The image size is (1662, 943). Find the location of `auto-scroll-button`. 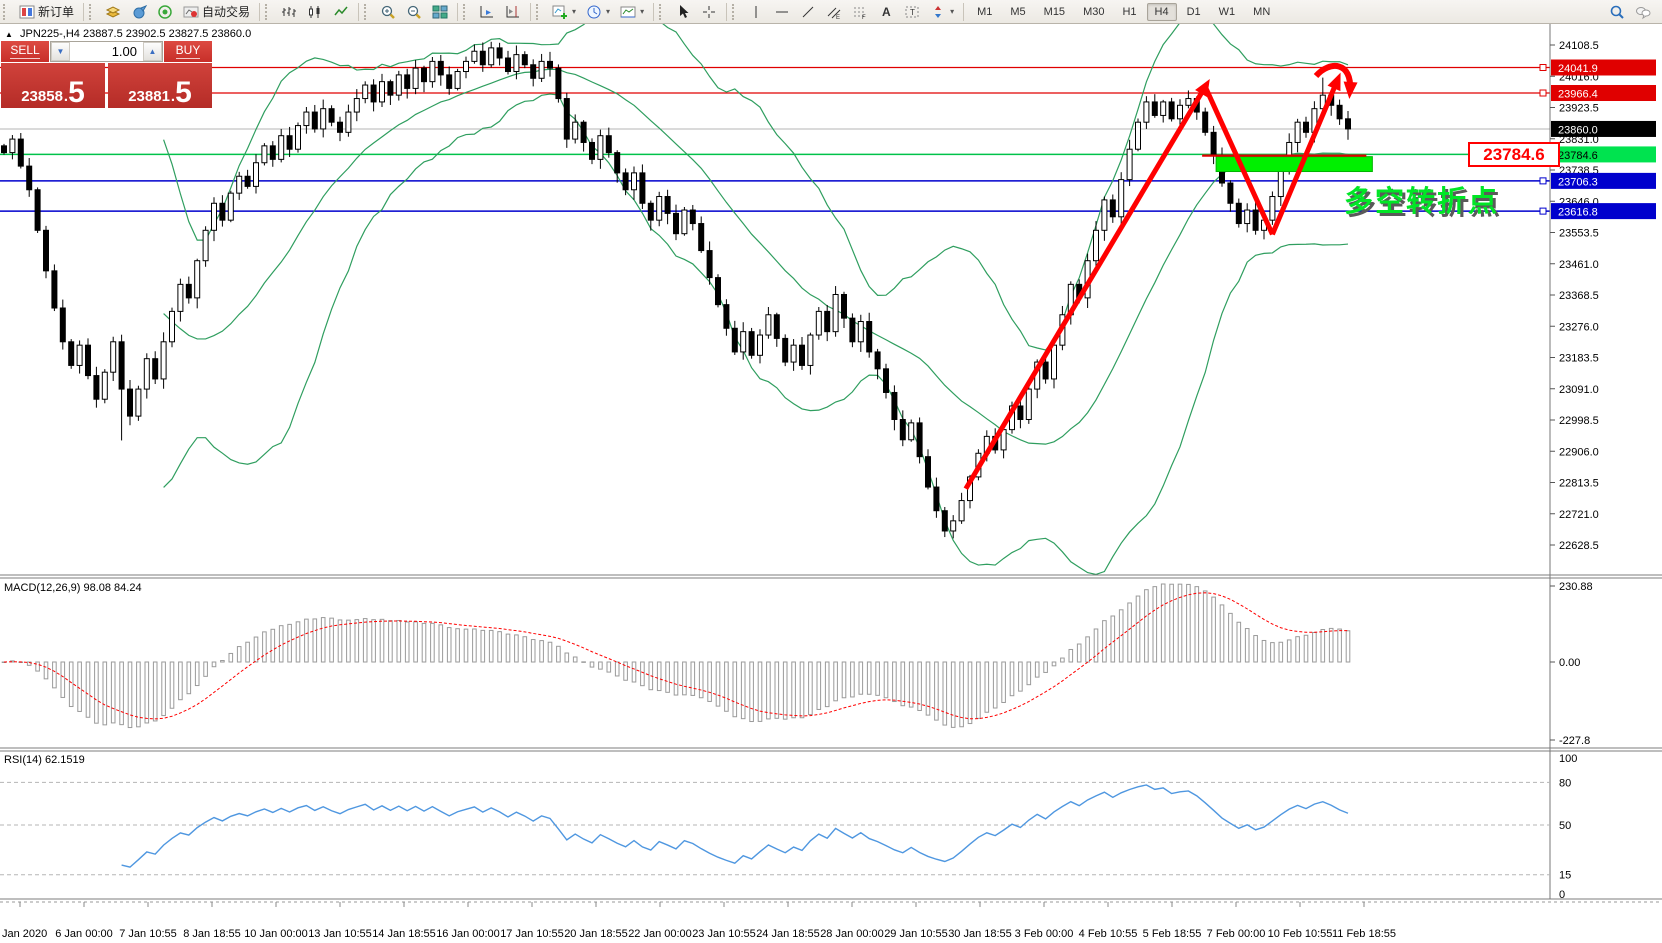

auto-scroll-button is located at coordinates (487, 12).